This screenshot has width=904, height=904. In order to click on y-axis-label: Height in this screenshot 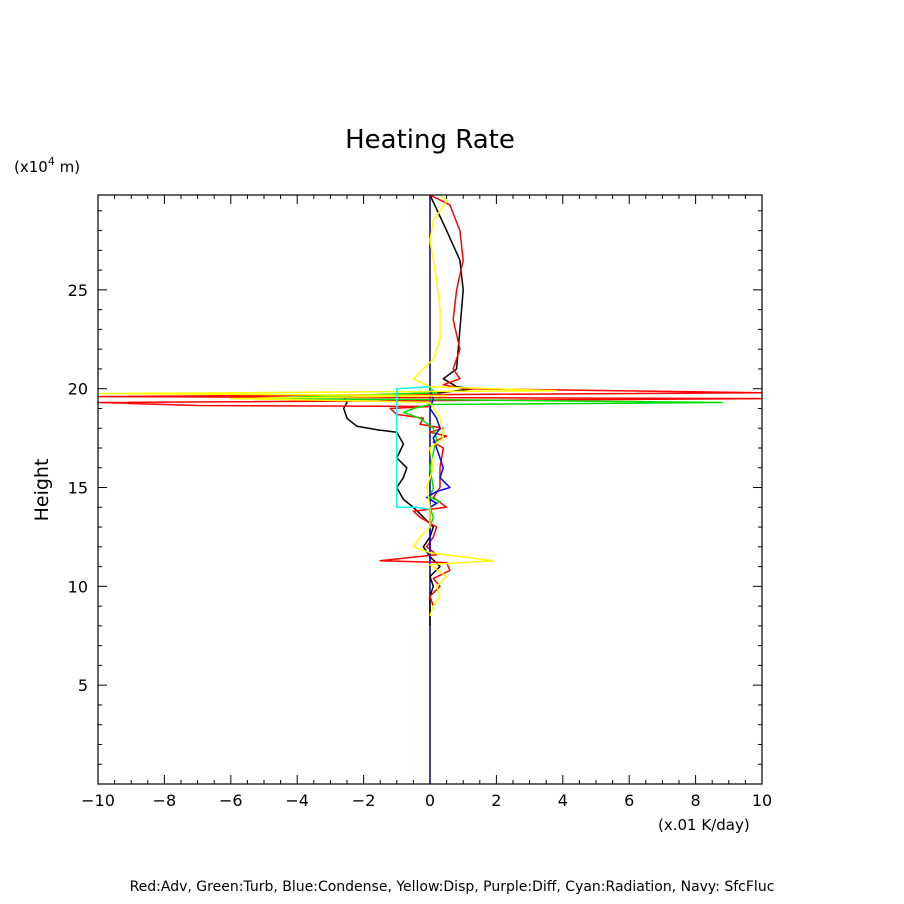, I will do `click(42, 490)`.